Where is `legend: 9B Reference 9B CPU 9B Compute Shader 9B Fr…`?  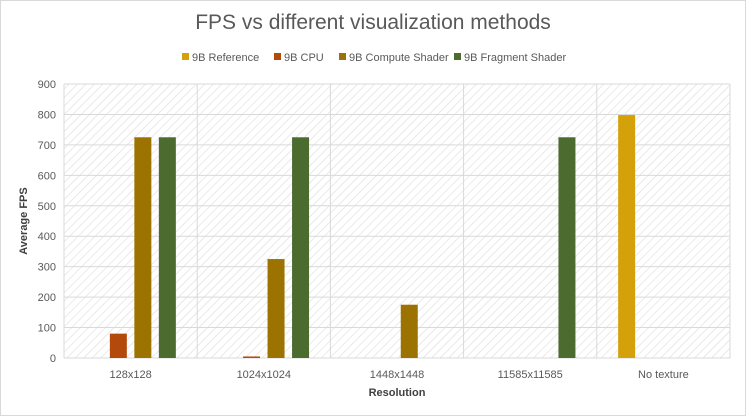
legend: 9B Reference 9B CPU 9B Compute Shader 9B Fr… is located at coordinates (374, 58).